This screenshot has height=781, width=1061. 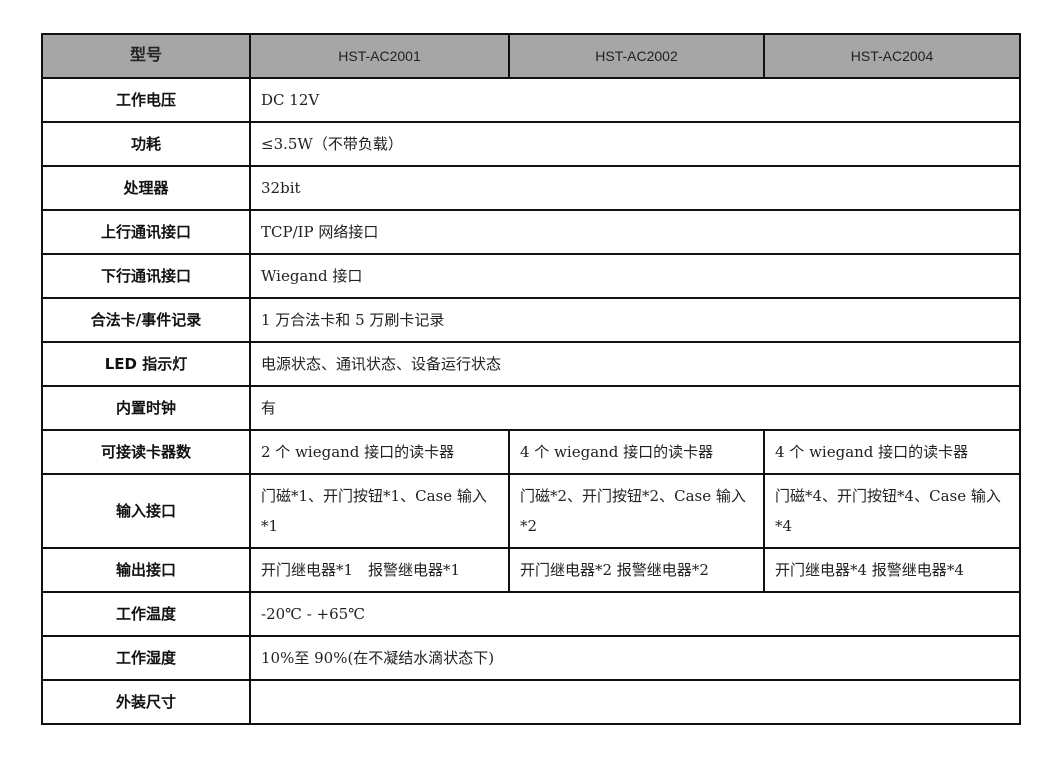 I want to click on spec-row: 工作电压 DC 12V, so click(x=531, y=100).